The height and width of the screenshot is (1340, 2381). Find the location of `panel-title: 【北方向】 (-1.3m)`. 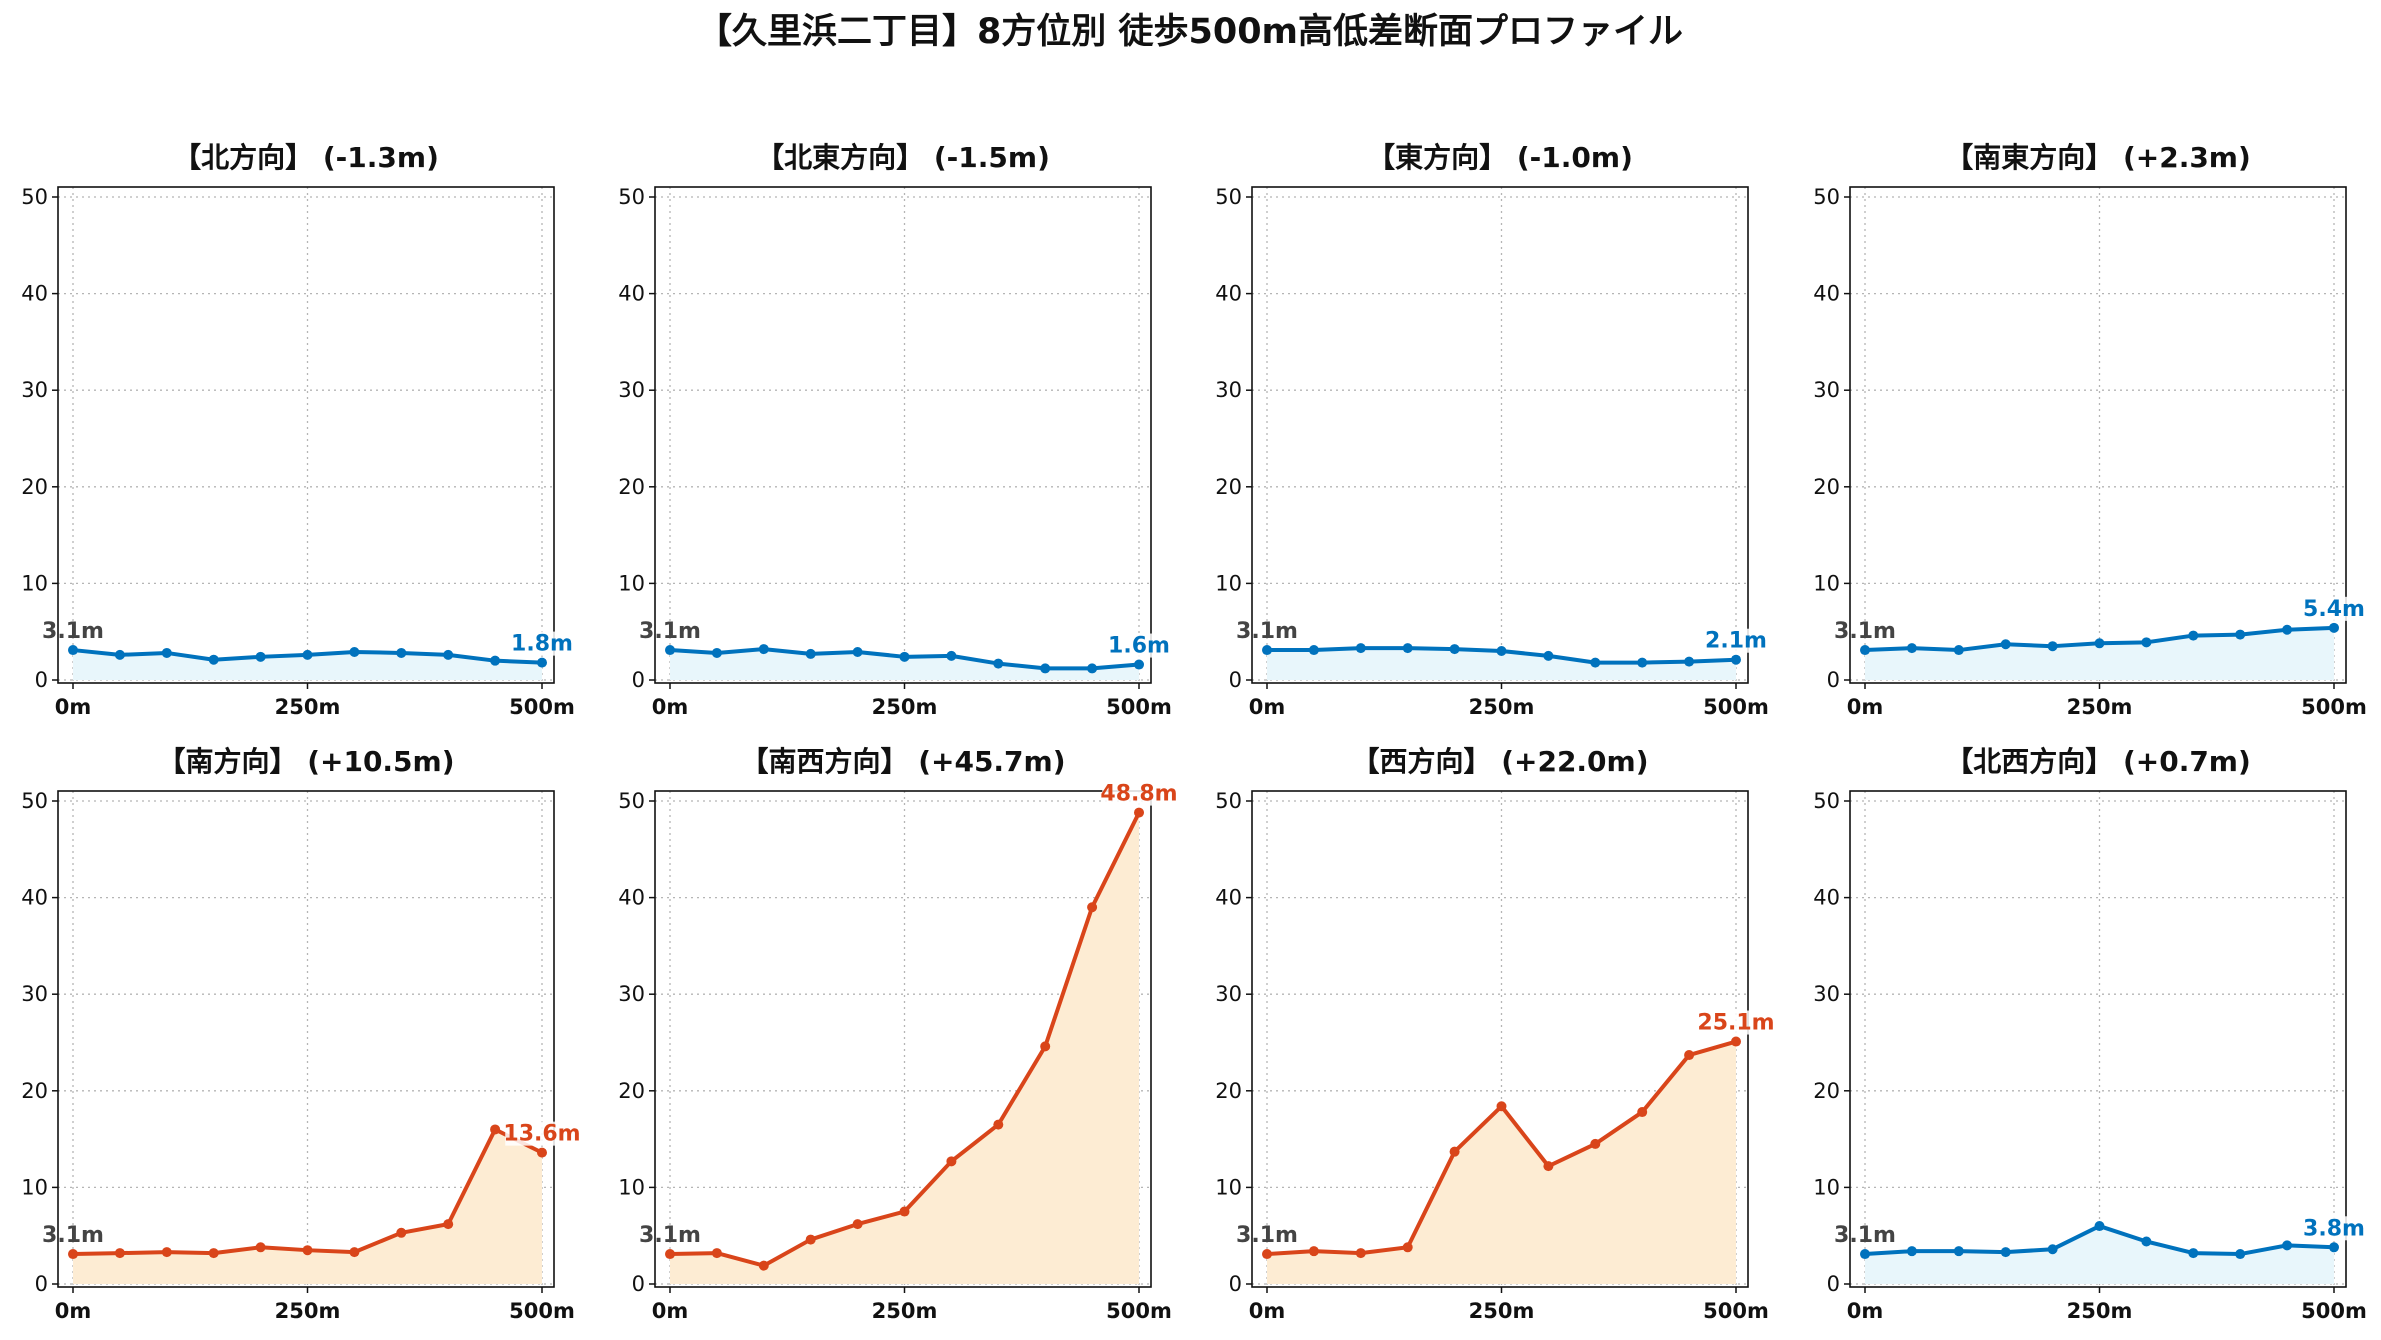

panel-title: 【北方向】 (-1.3m) is located at coordinates (306, 157).